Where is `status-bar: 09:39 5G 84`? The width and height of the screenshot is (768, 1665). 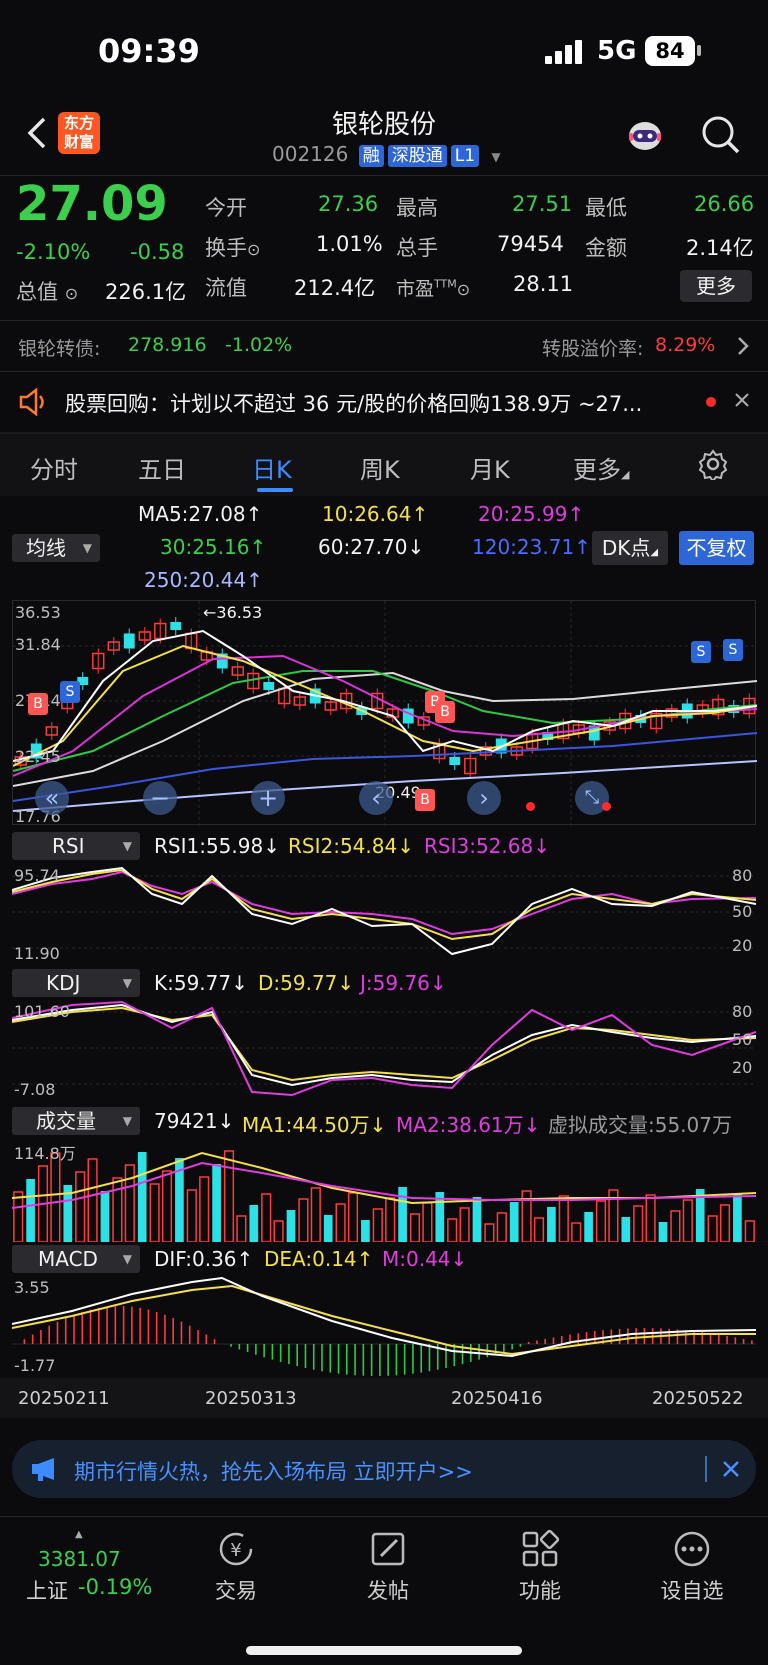 status-bar: 09:39 5G 84 is located at coordinates (384, 50).